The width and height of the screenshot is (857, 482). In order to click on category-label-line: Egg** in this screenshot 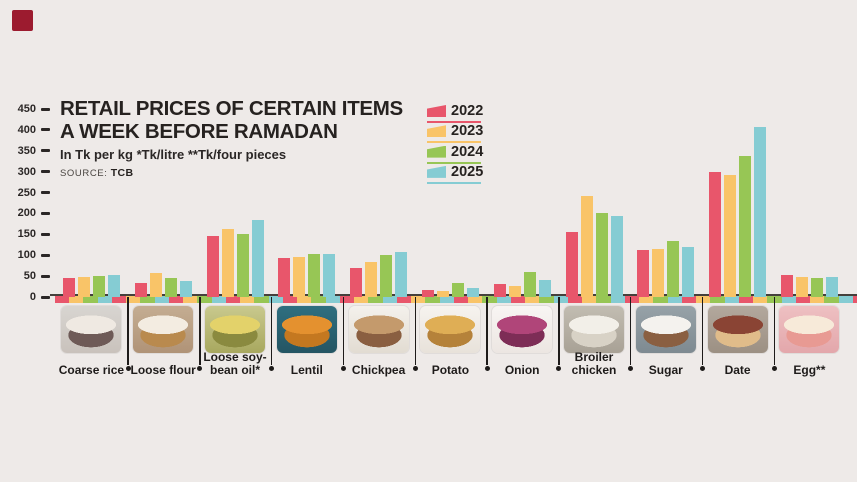, I will do `click(809, 370)`.